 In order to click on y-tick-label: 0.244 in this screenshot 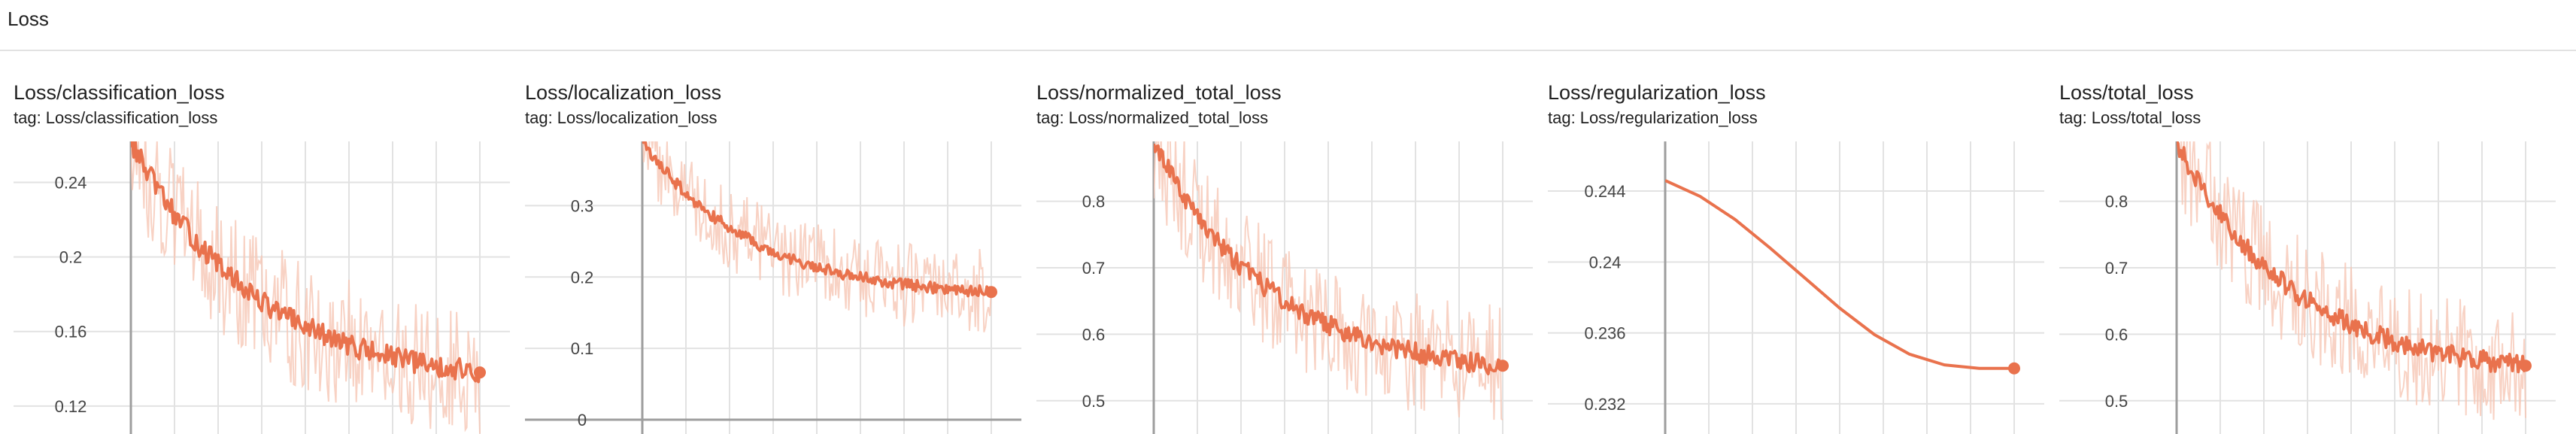, I will do `click(1604, 191)`.